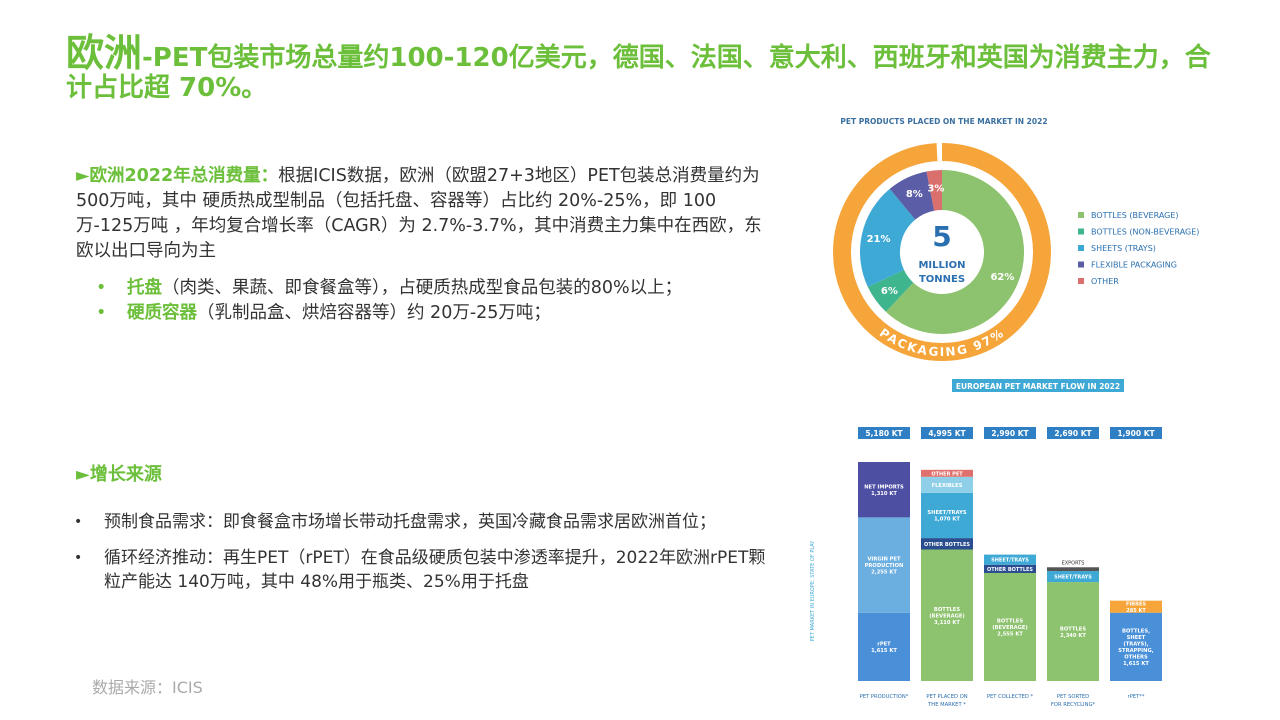 The image size is (1280, 720). Describe the element at coordinates (422, 288) in the screenshot. I see `bullet-text: （肉类、果蔬、即食餐盒等），占硬质热成型食品包装的80%以上；` at that location.